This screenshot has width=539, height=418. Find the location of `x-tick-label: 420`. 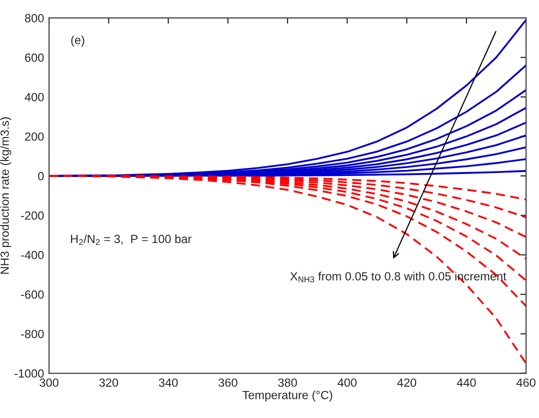

x-tick-label: 420 is located at coordinates (406, 382).